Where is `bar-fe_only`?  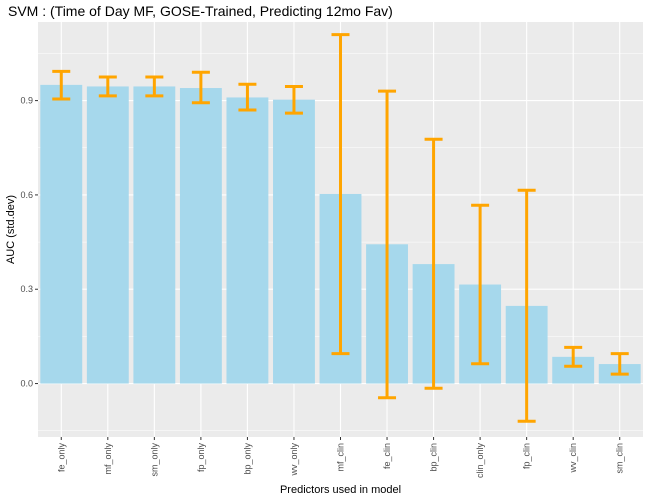 bar-fe_only is located at coordinates (61, 234).